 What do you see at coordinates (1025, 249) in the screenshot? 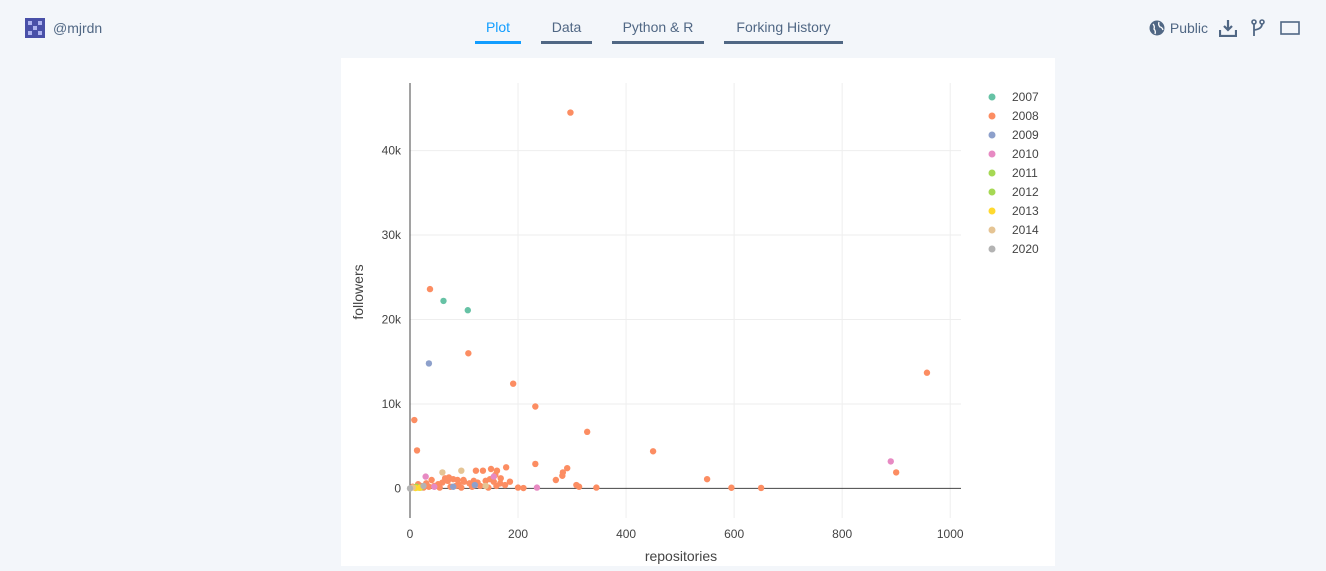
I see `legend-label: 2020` at bounding box center [1025, 249].